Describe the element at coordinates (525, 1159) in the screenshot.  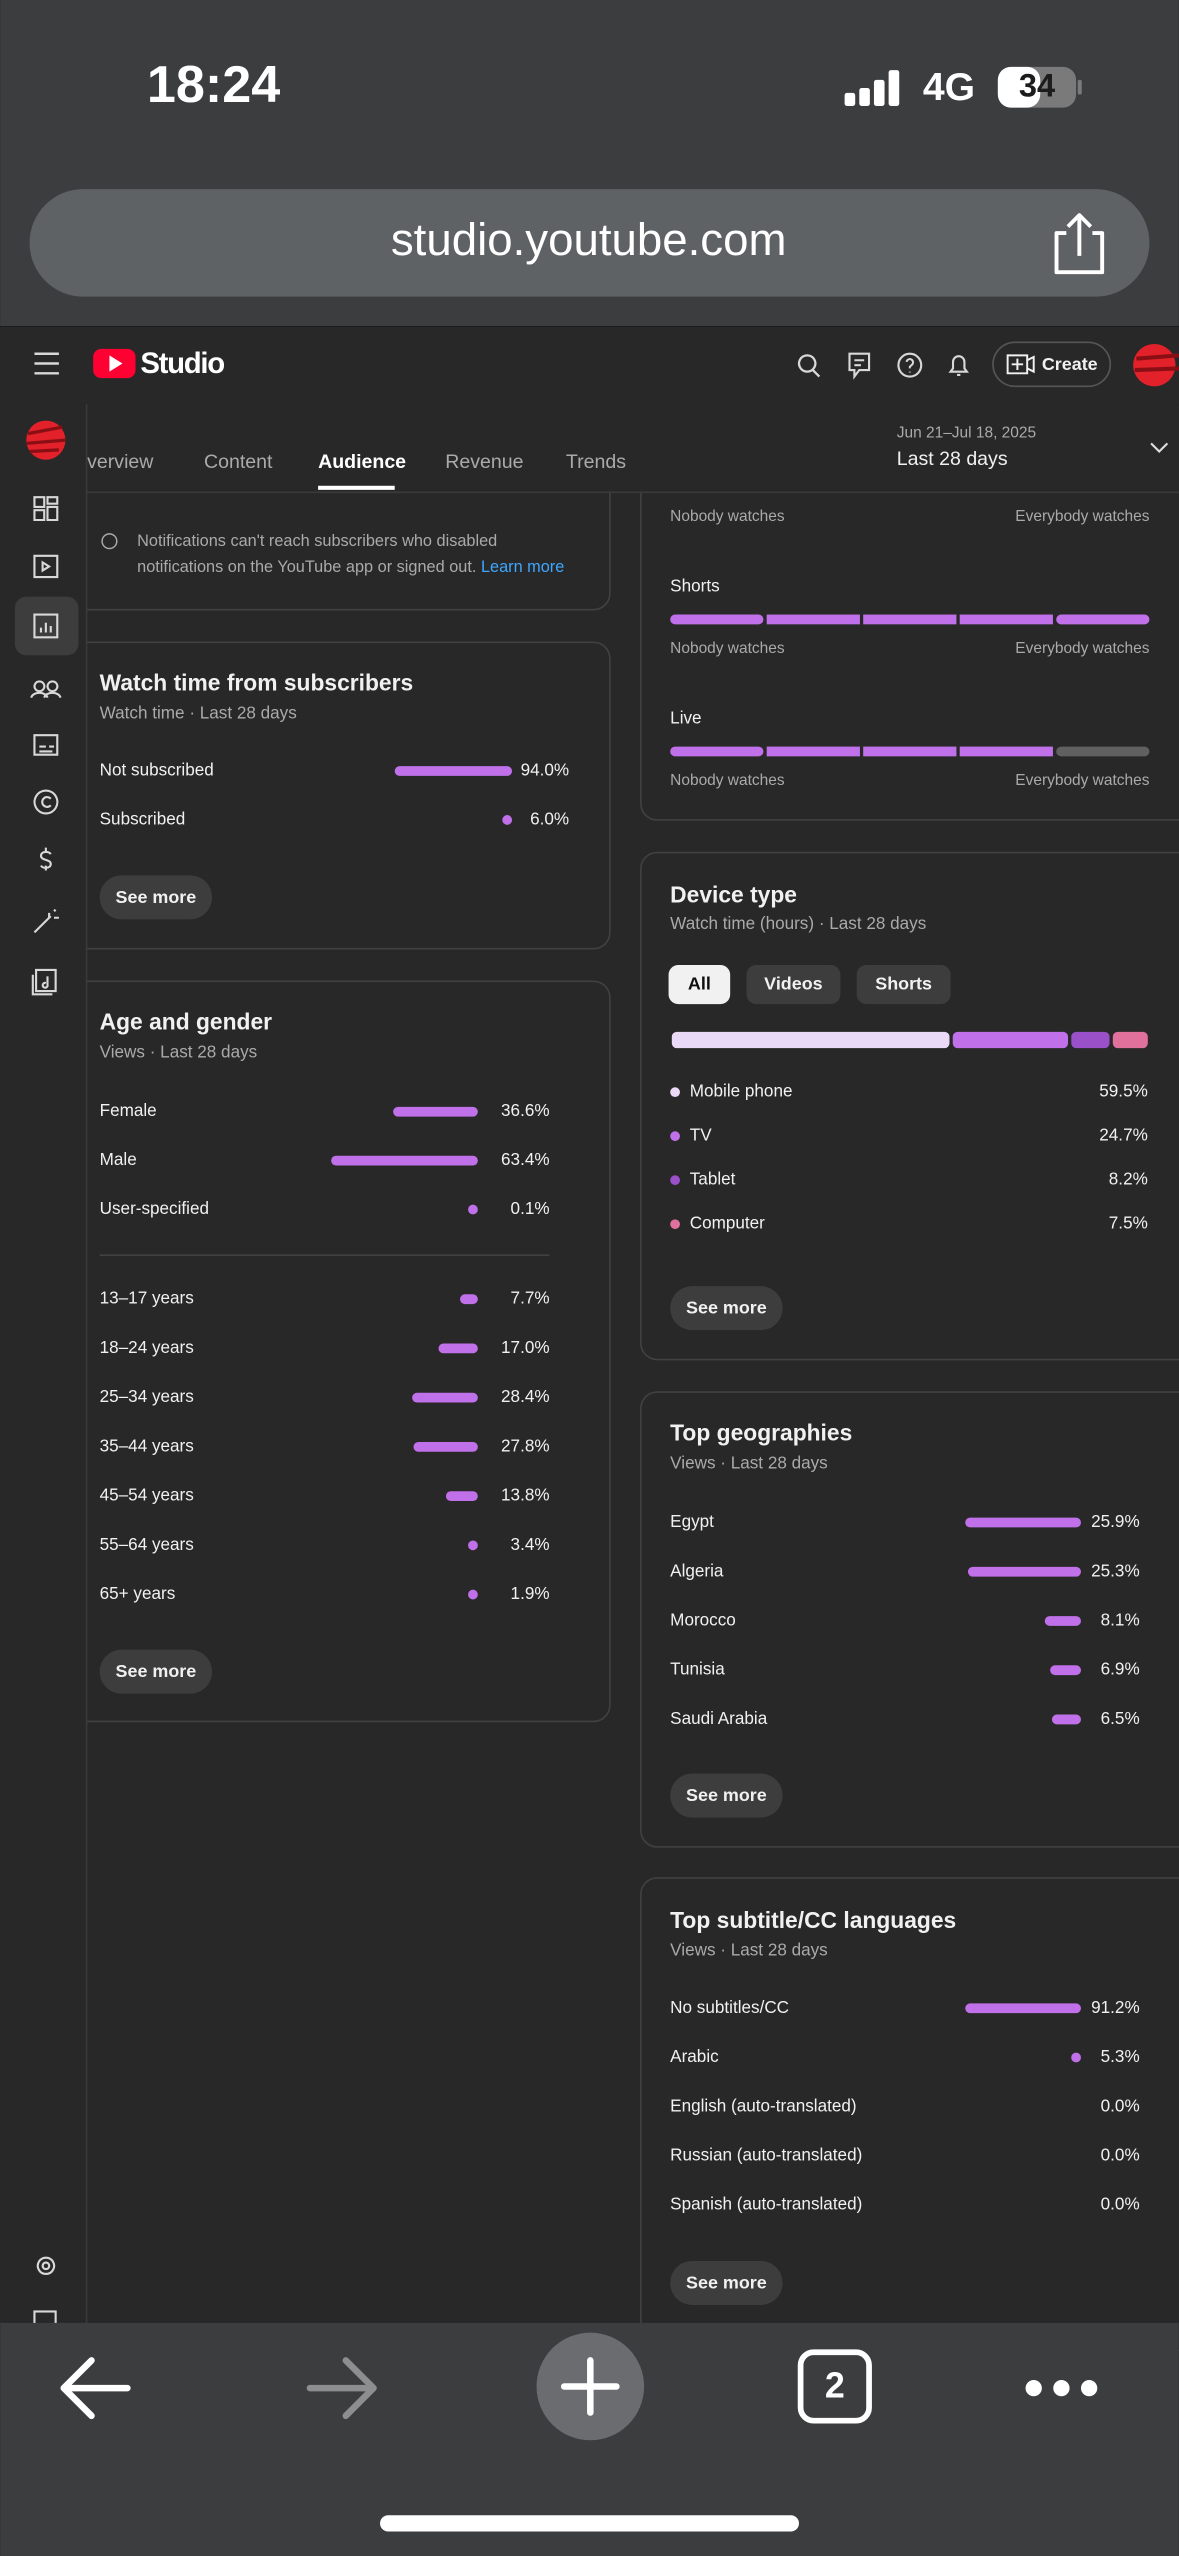
I see `row-value: 63.4%` at that location.